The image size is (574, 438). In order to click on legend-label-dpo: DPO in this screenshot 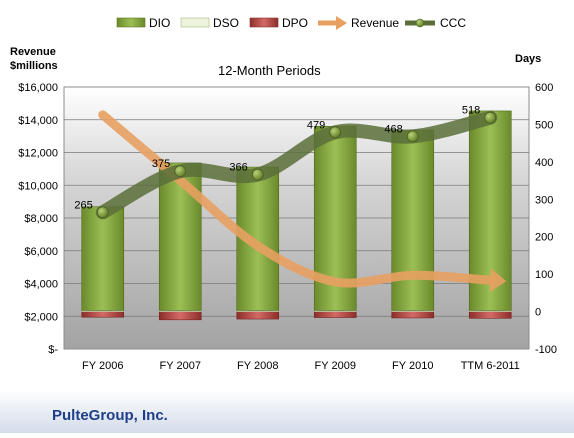, I will do `click(295, 23)`.